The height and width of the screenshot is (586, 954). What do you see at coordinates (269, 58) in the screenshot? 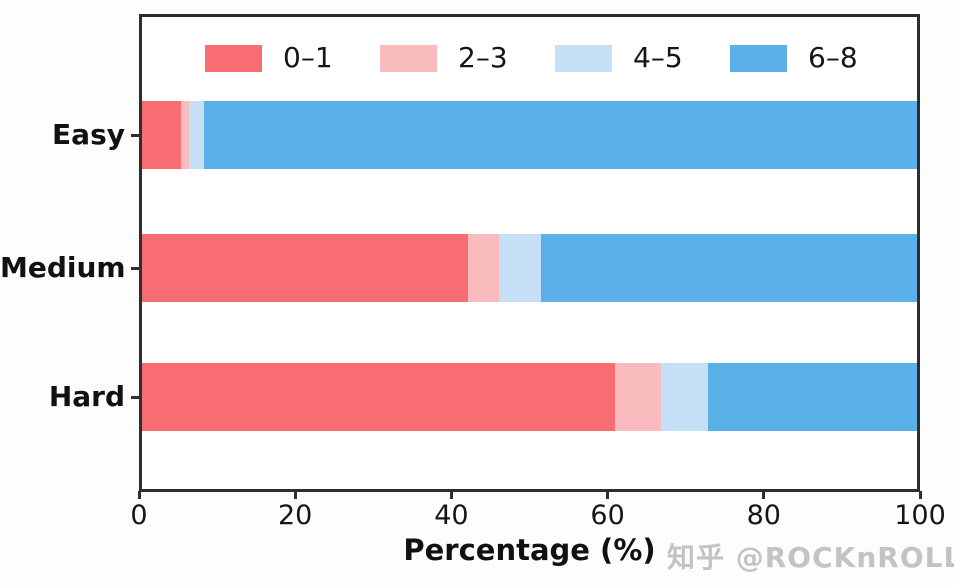
I see `legend-item-0-1: 0–1` at bounding box center [269, 58].